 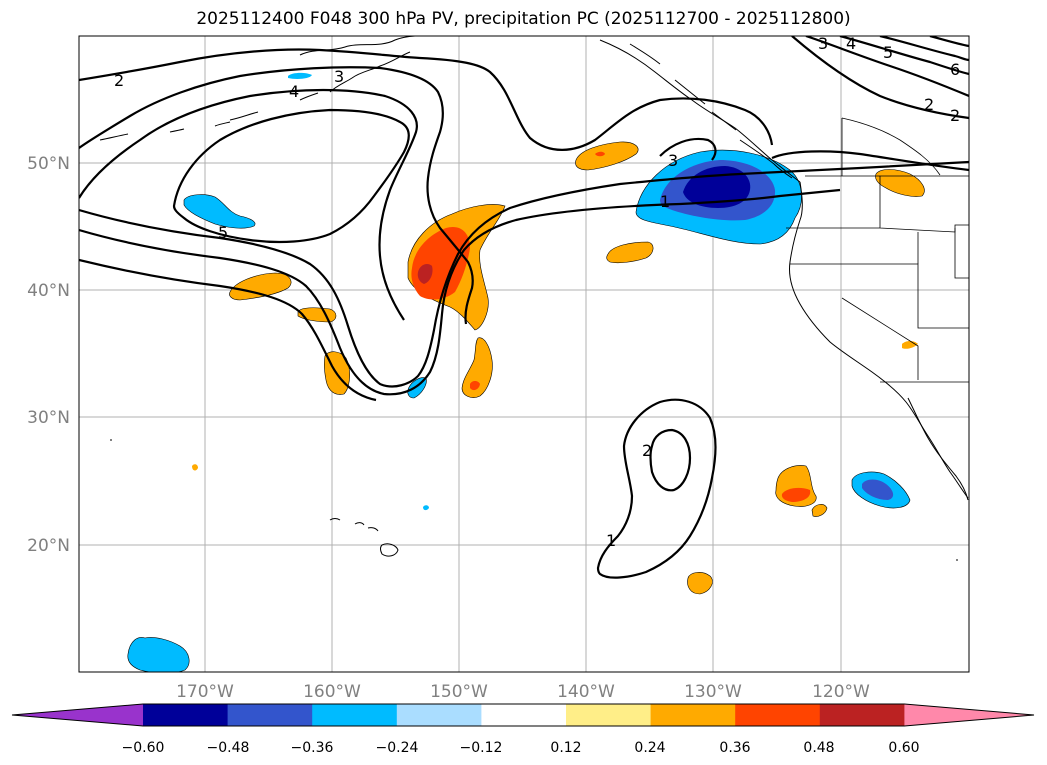 What do you see at coordinates (219, 211) in the screenshot?
I see `precip-blob-negative-w` at bounding box center [219, 211].